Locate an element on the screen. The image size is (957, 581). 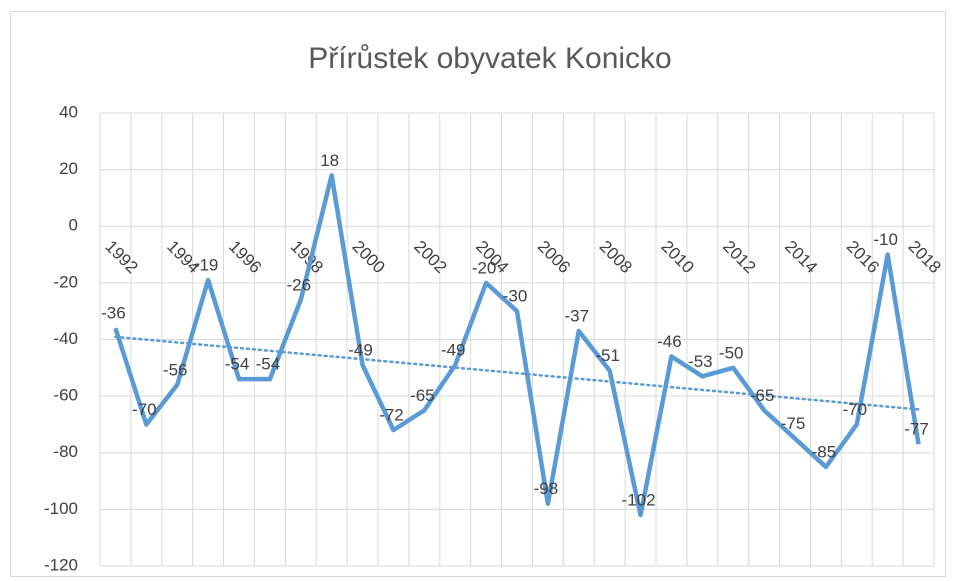
y-tick-label: 40 is located at coordinates (68, 111).